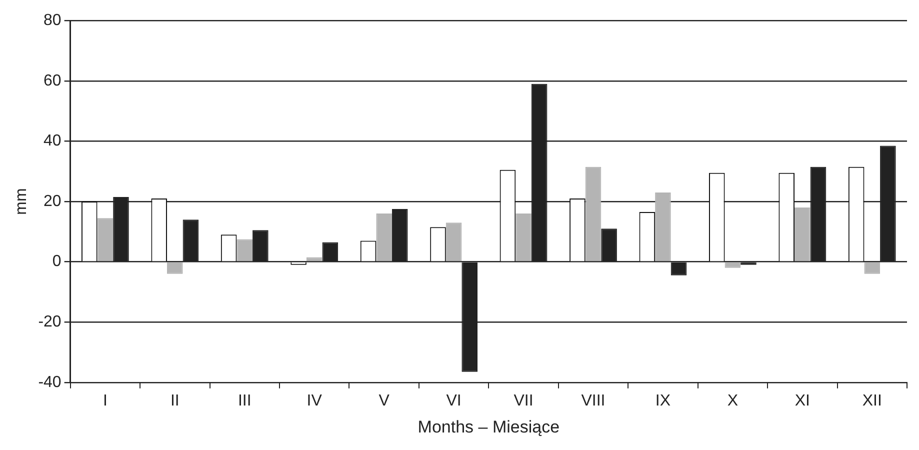  What do you see at coordinates (50, 382) in the screenshot?
I see `y-tick-label: -40` at bounding box center [50, 382].